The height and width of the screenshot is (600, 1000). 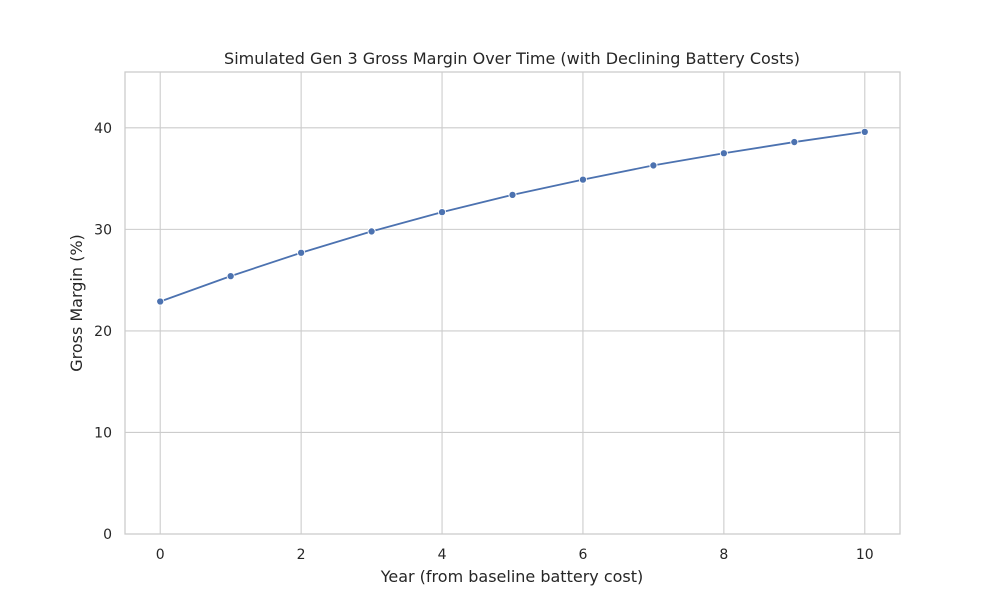 What do you see at coordinates (723, 555) in the screenshot?
I see `x-tick-label: 8` at bounding box center [723, 555].